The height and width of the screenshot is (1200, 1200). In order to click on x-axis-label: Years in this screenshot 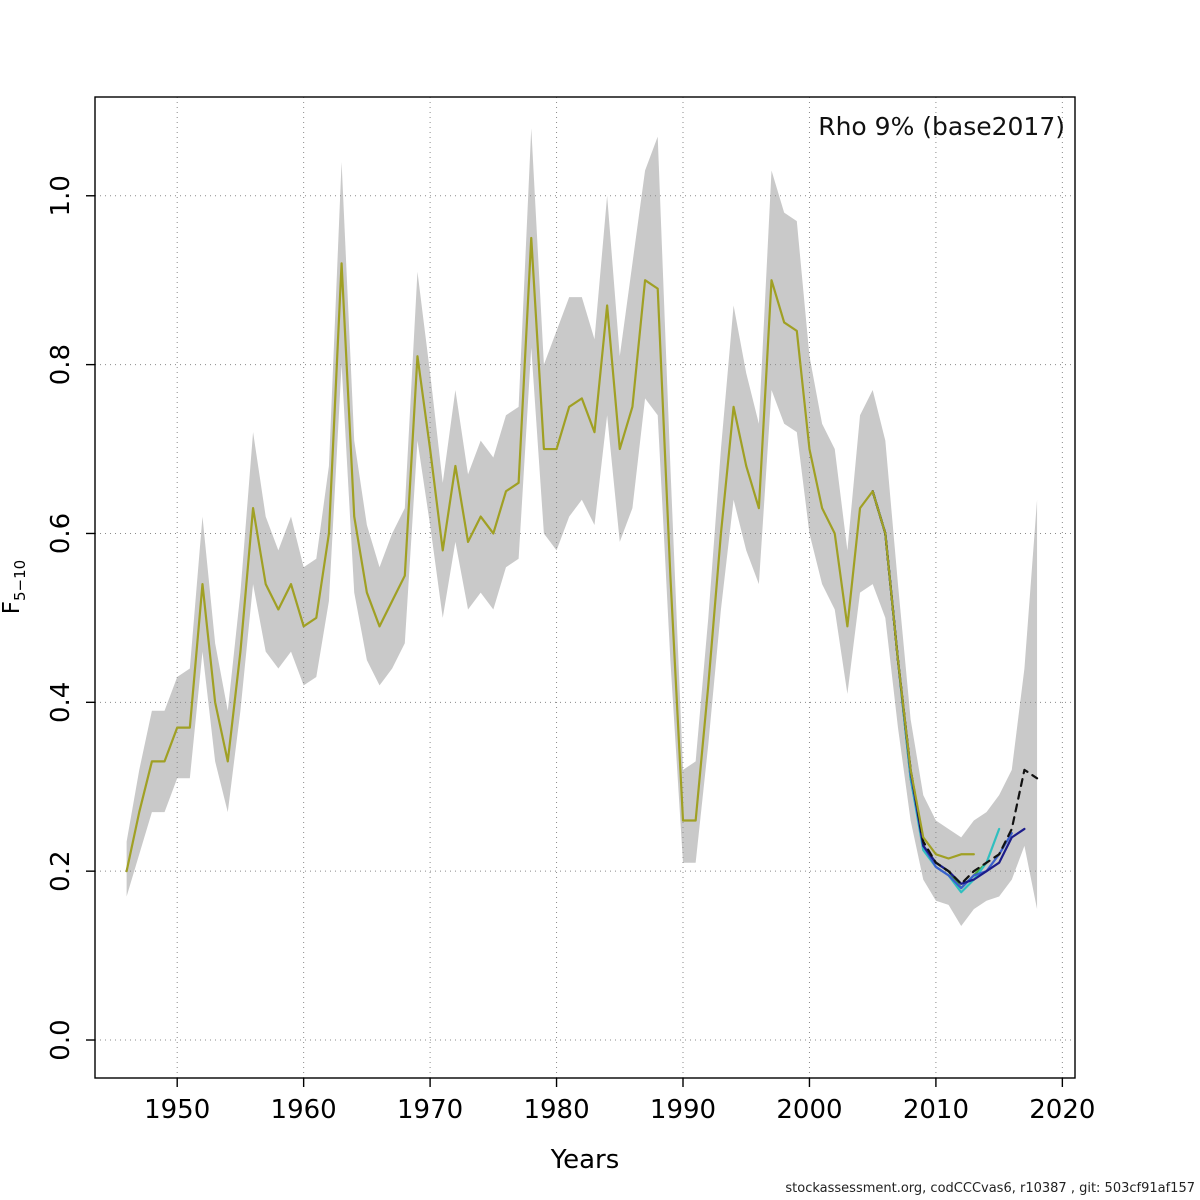, I will do `click(585, 1160)`.